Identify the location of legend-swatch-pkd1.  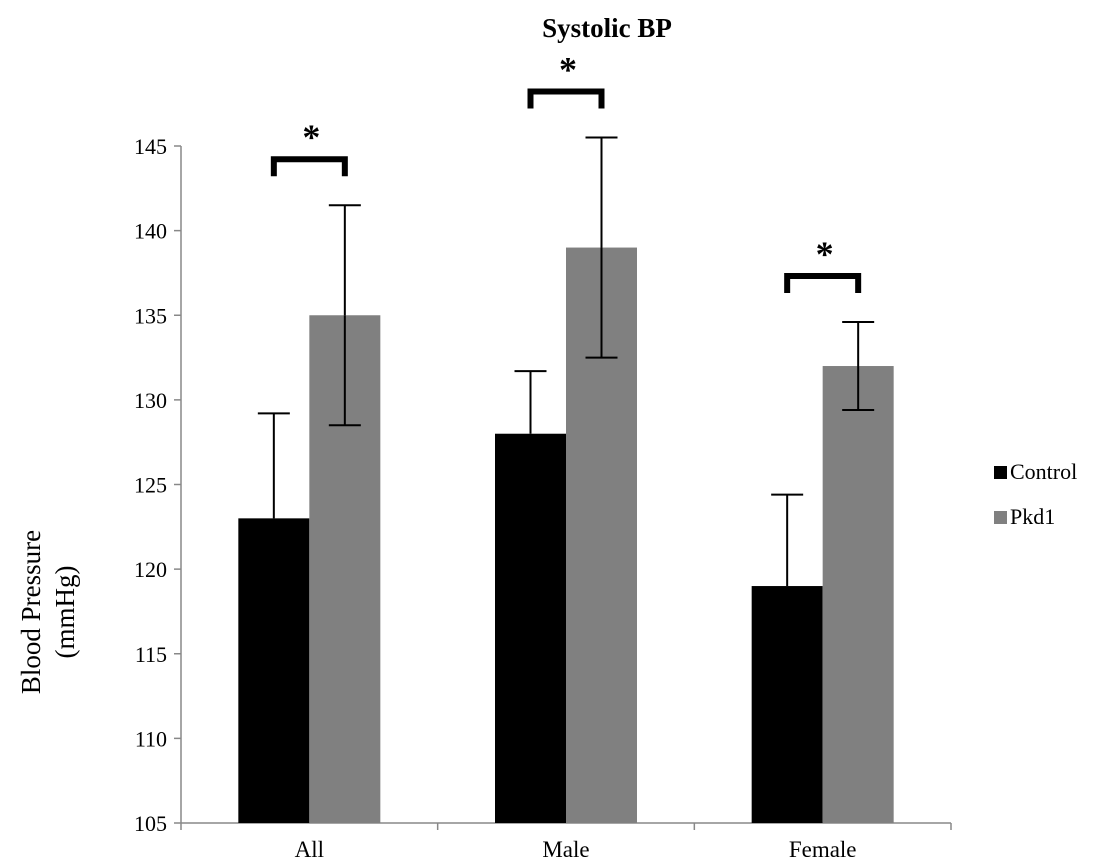
(1000, 517).